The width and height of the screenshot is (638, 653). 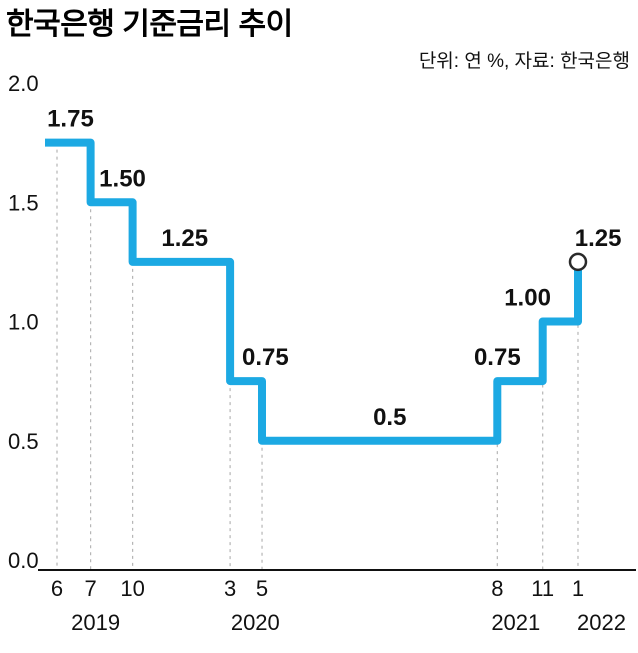 I want to click on x-tick-label: 1, so click(x=578, y=588).